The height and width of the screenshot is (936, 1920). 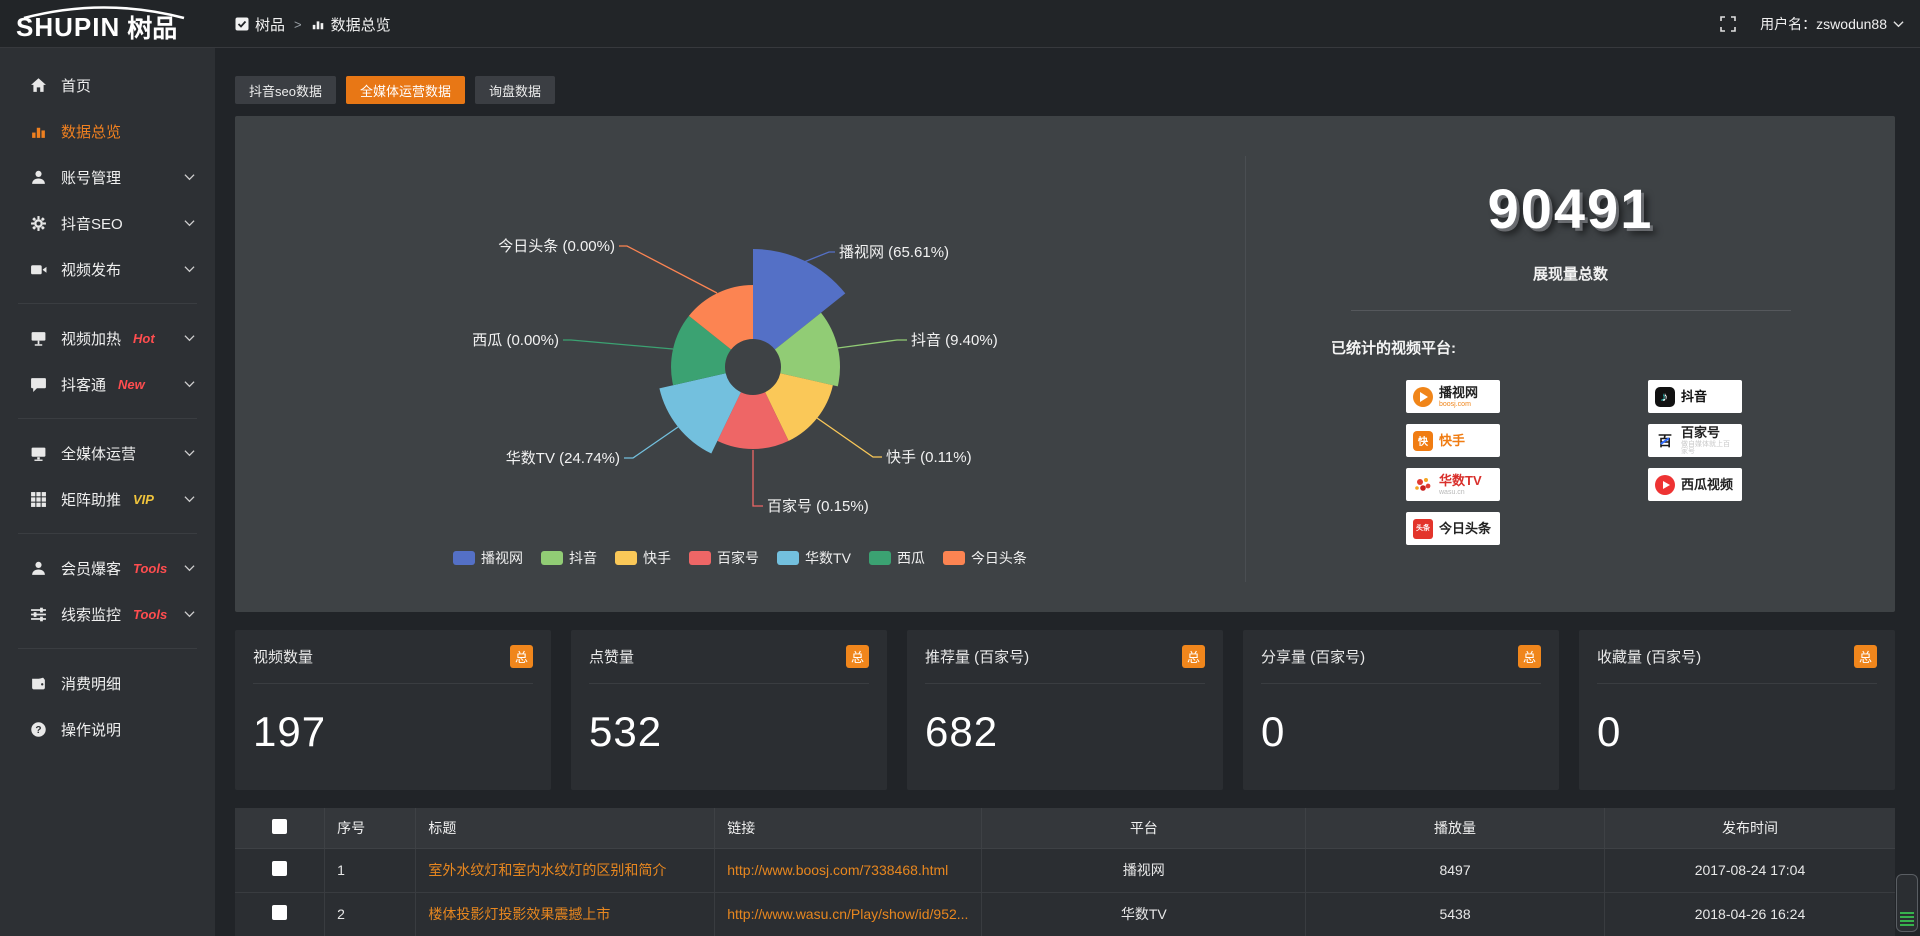 What do you see at coordinates (753, 421) in the screenshot?
I see `pie-slice-百家号` at bounding box center [753, 421].